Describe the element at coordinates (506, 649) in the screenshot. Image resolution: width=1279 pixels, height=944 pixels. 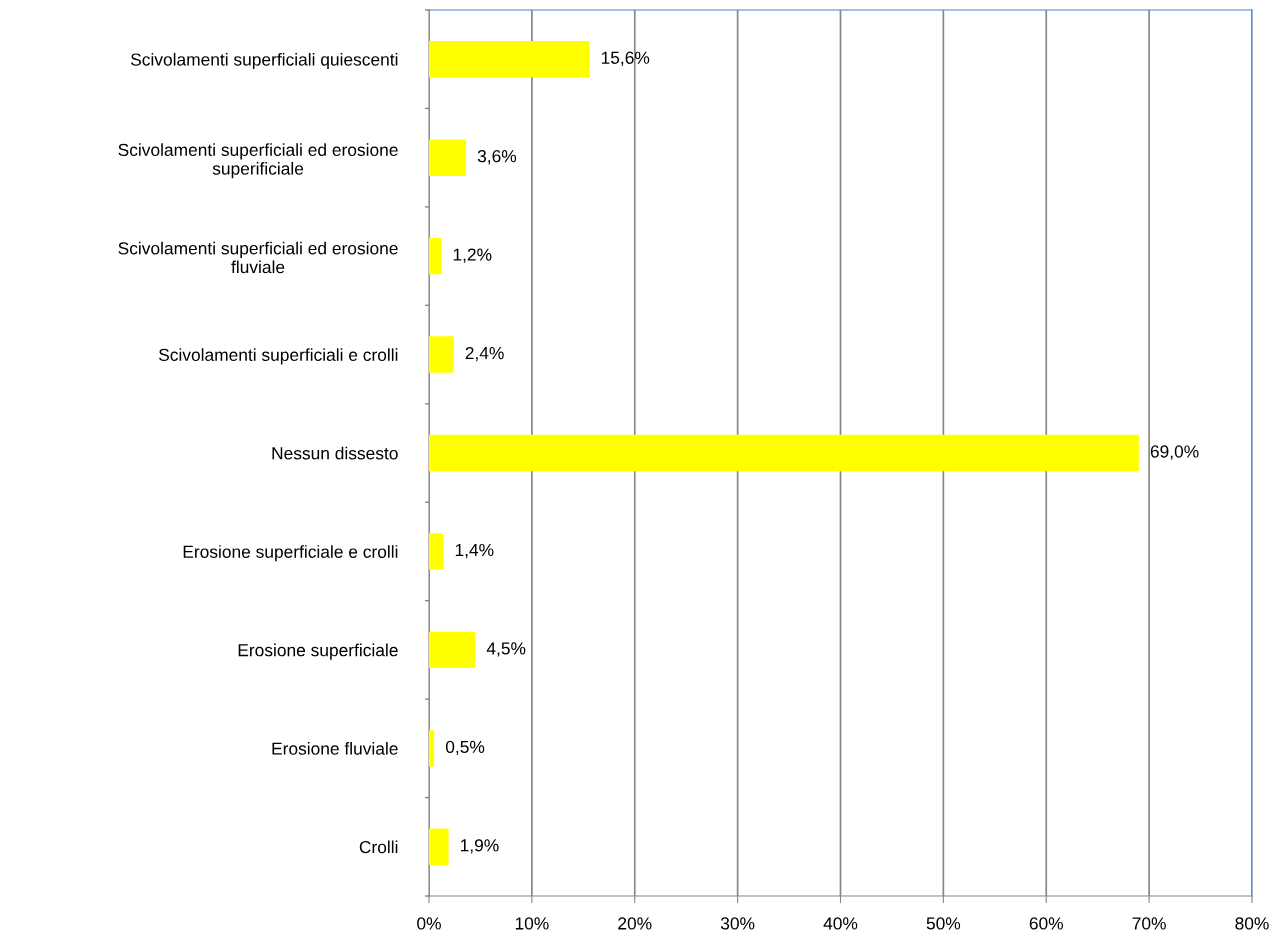
I see `data-label: 4,5%` at that location.